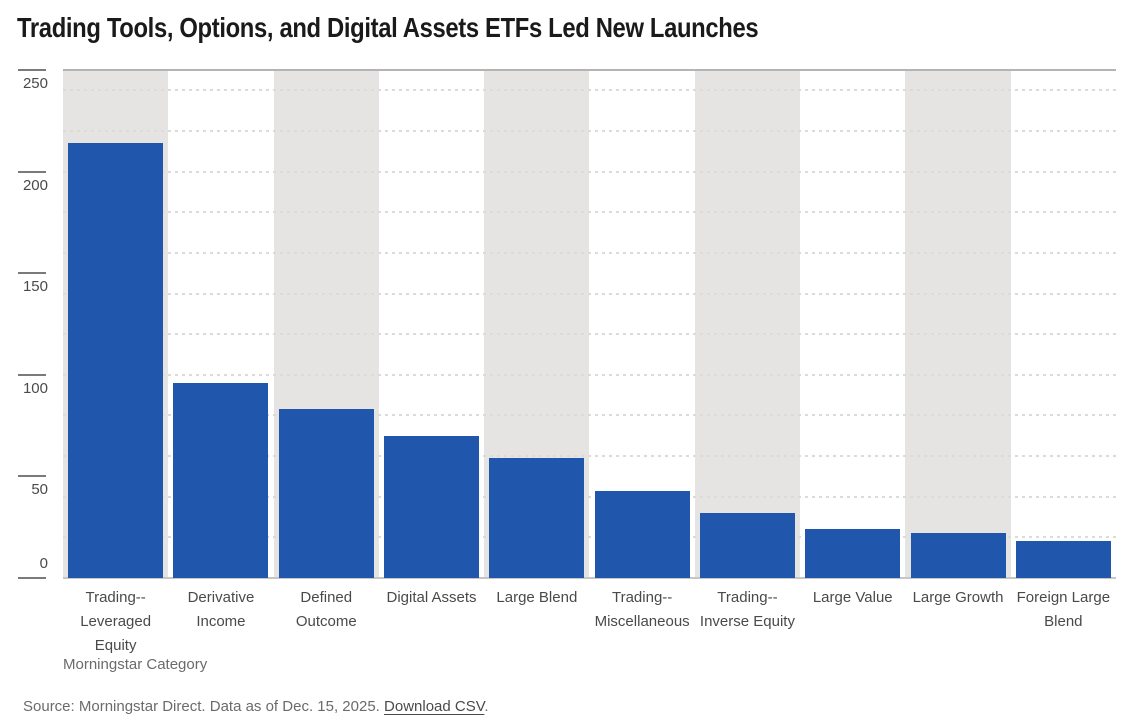 This screenshot has width=1134, height=727. What do you see at coordinates (1063, 621) in the screenshot?
I see `x-category-label-line: Blend` at bounding box center [1063, 621].